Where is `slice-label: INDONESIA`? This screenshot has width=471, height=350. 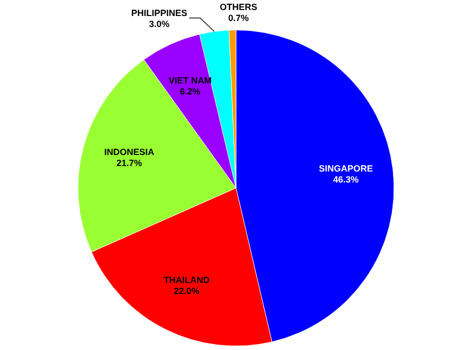
slice-label: INDONESIA is located at coordinates (129, 151).